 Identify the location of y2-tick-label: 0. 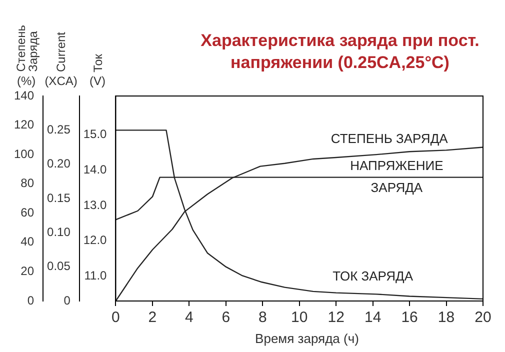
(67, 300).